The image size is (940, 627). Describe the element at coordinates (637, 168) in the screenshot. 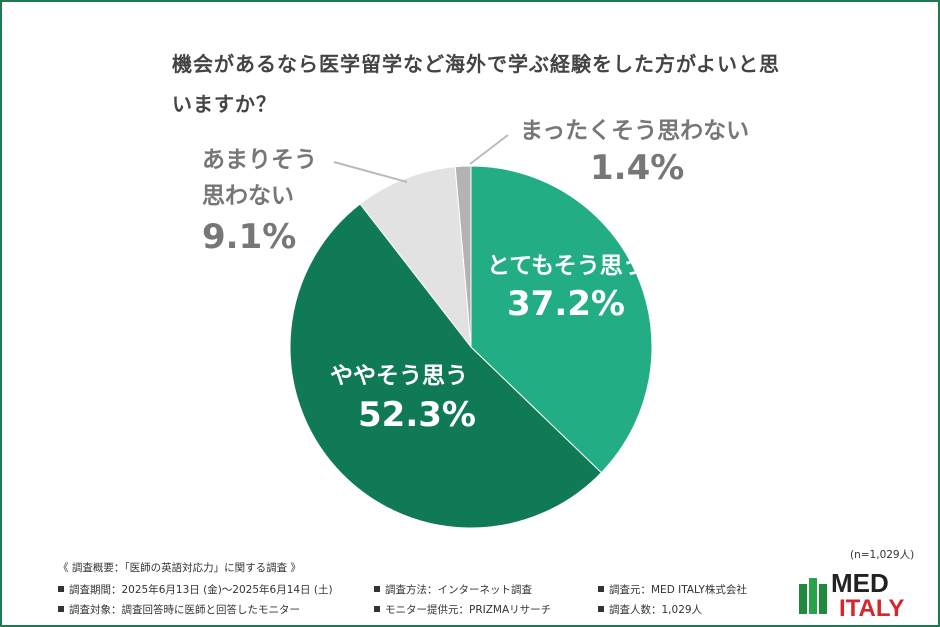

I see `value-label: 1.4%` at that location.